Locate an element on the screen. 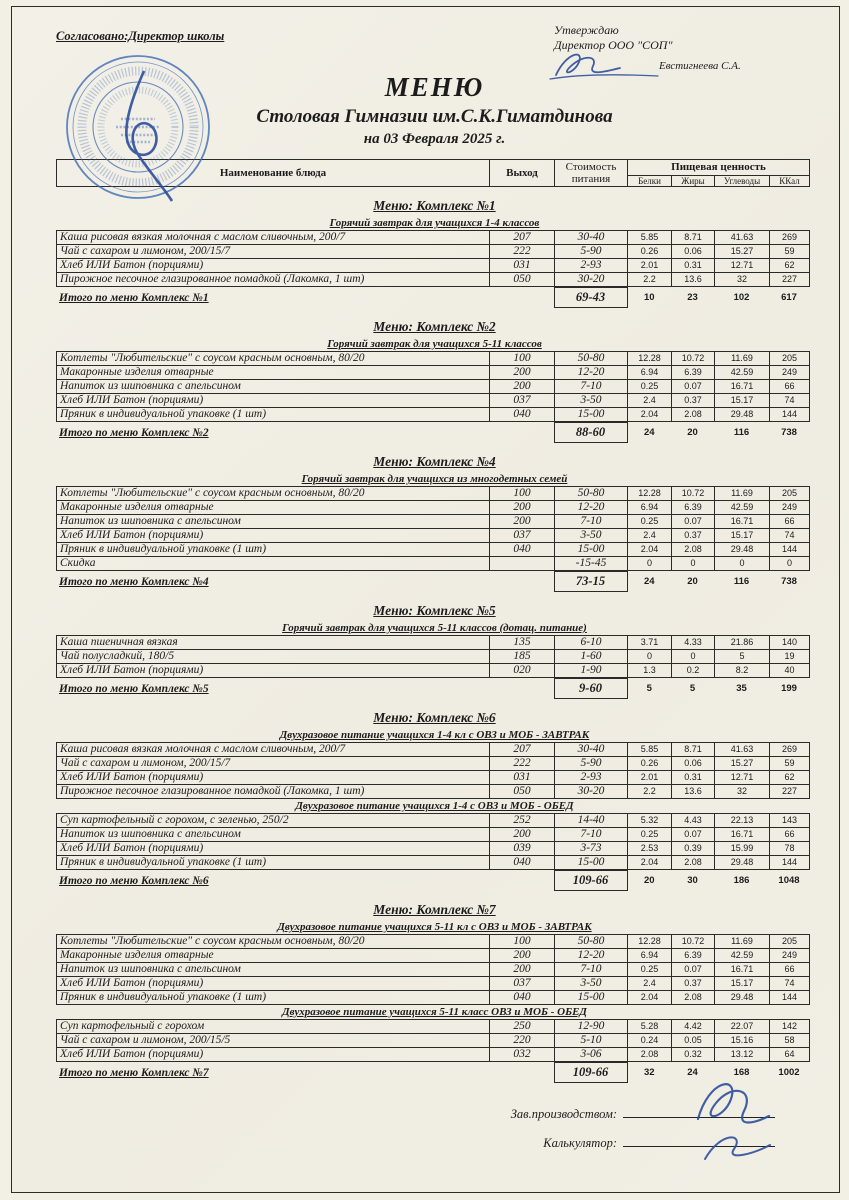  fat-cell: 4.43 is located at coordinates (693, 820).